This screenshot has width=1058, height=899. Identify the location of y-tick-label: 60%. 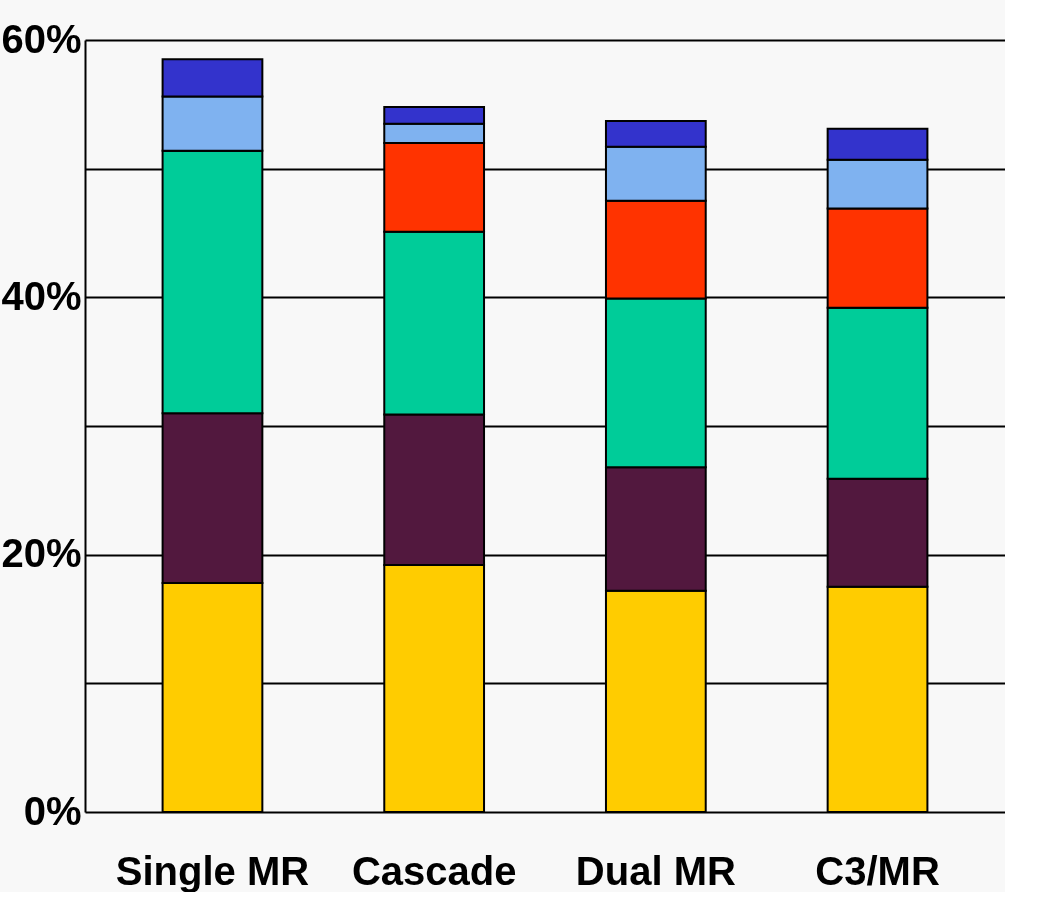
(41, 38).